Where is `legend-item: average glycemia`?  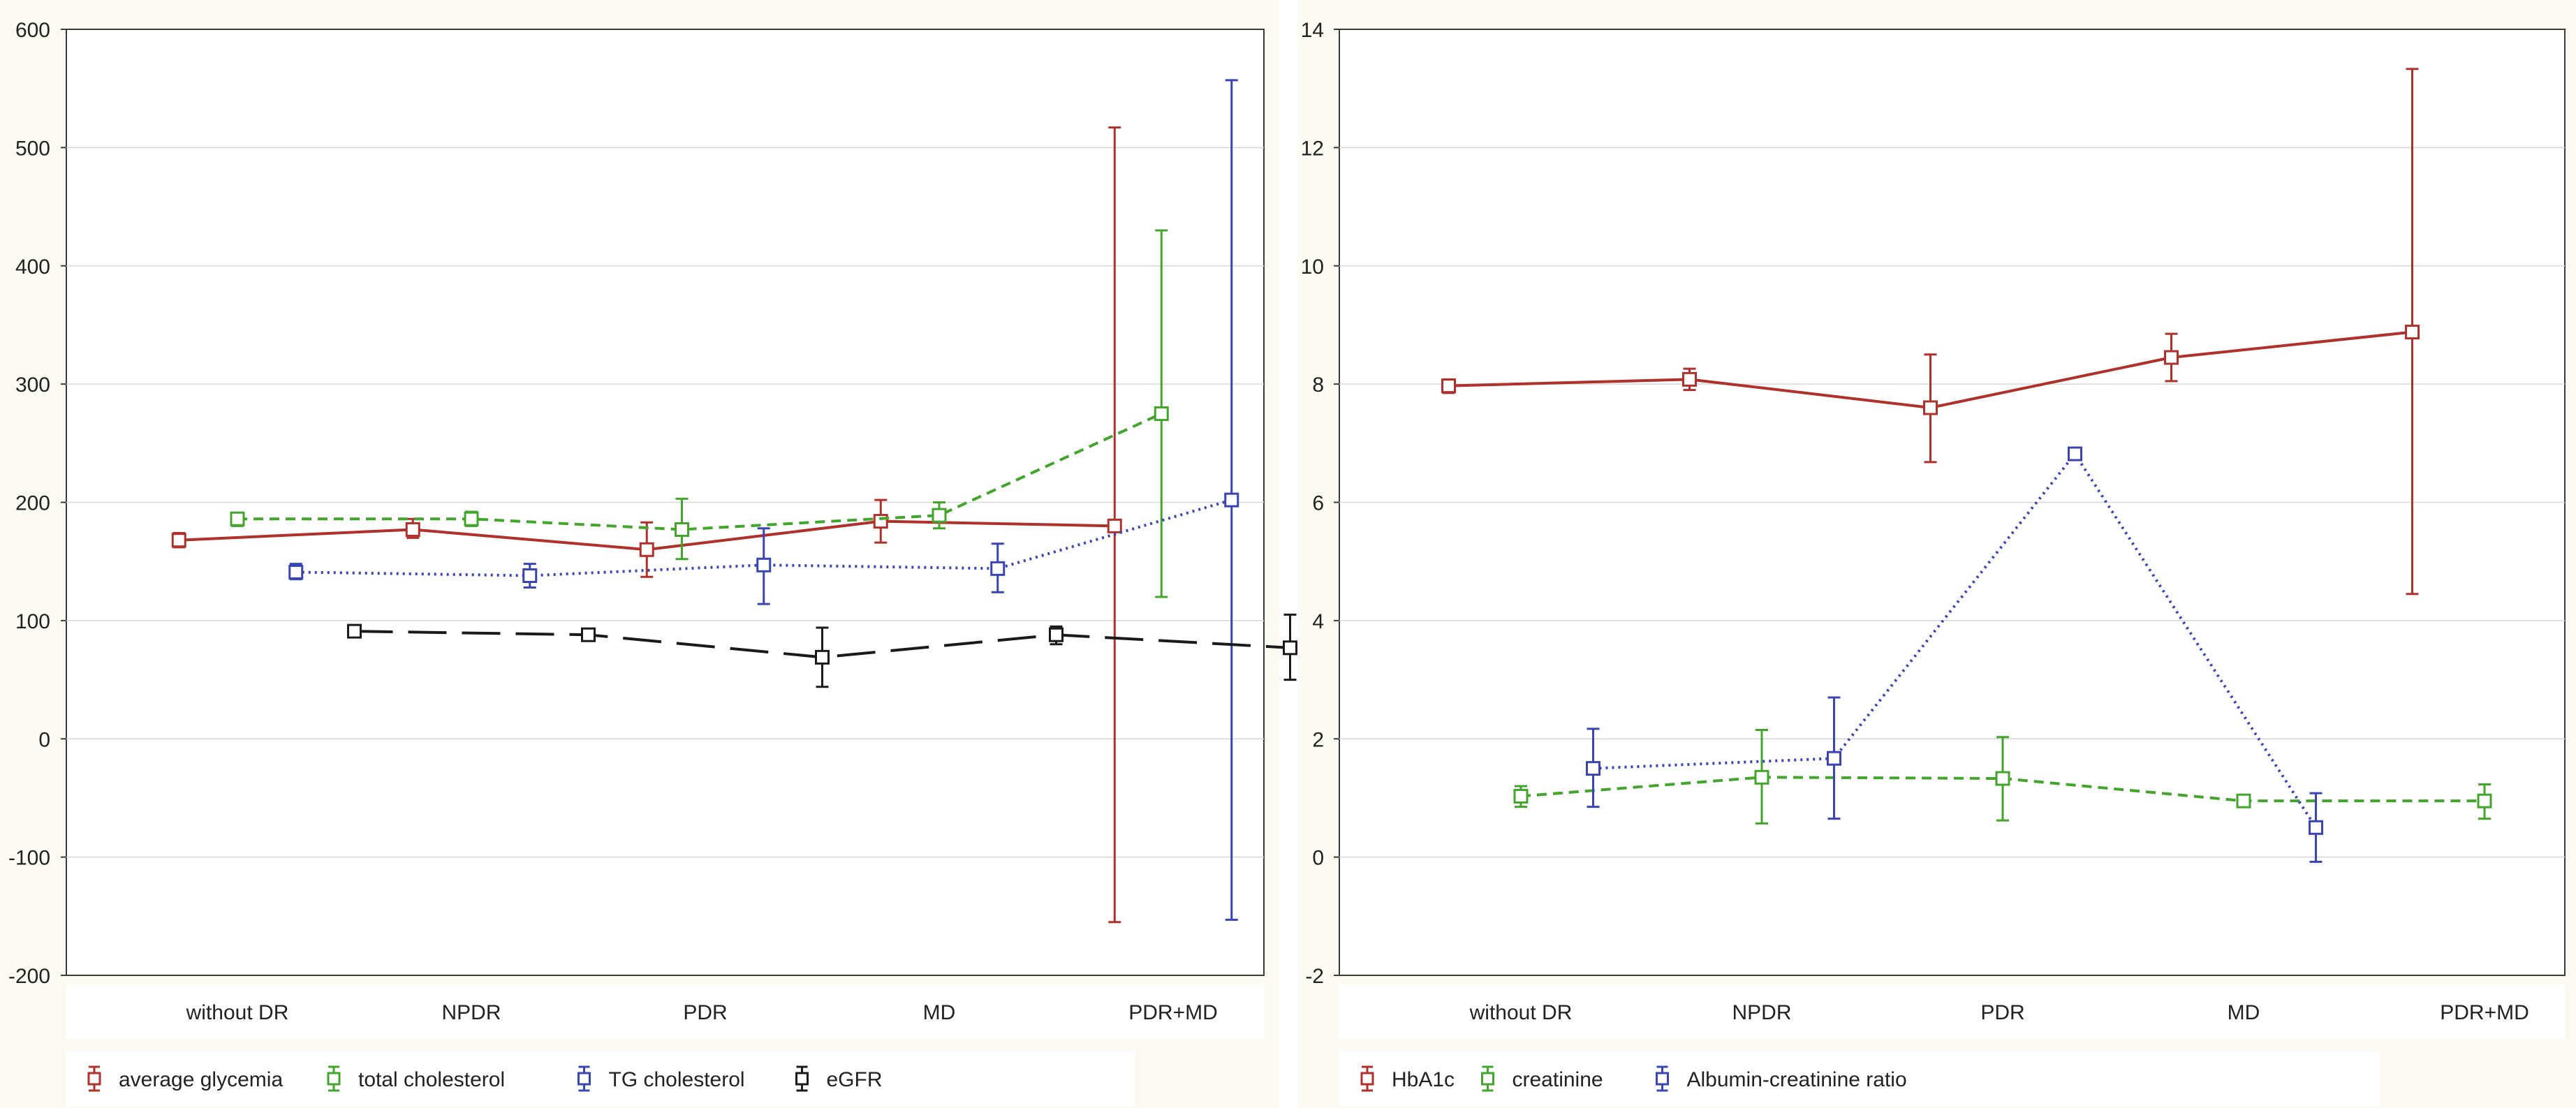
legend-item: average glycemia is located at coordinates (185, 1078).